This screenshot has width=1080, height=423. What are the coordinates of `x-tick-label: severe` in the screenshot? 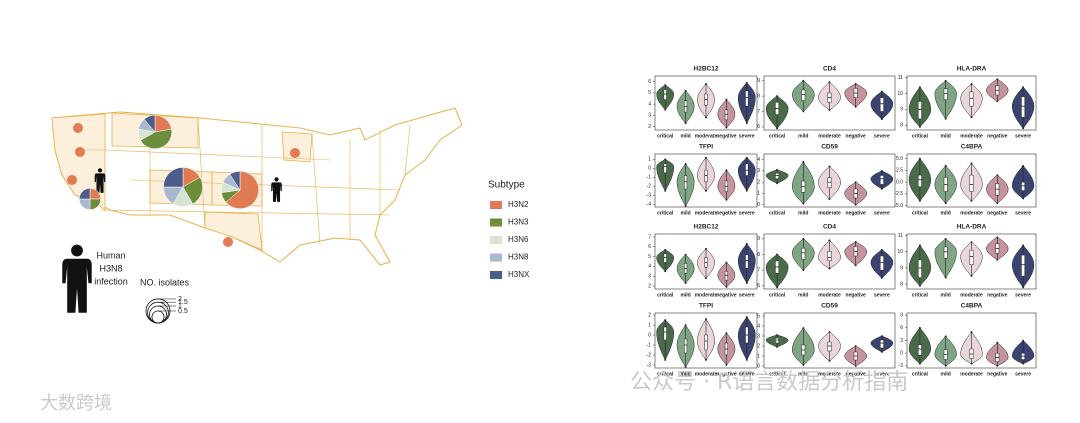 It's located at (1023, 213).